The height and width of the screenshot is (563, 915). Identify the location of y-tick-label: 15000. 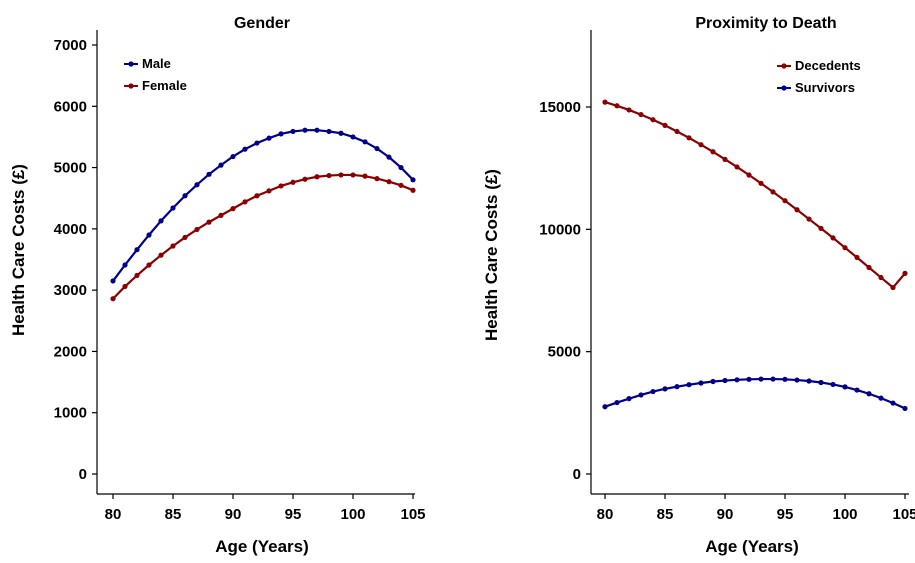
(560, 107).